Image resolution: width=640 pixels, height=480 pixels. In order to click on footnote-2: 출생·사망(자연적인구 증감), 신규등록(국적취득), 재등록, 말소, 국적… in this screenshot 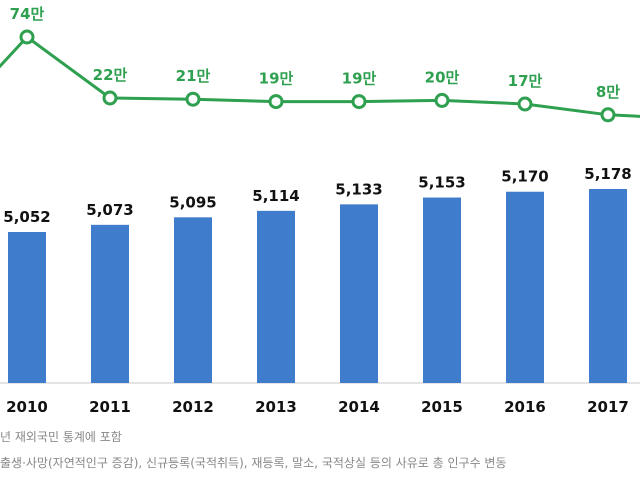, I will do `click(253, 463)`.